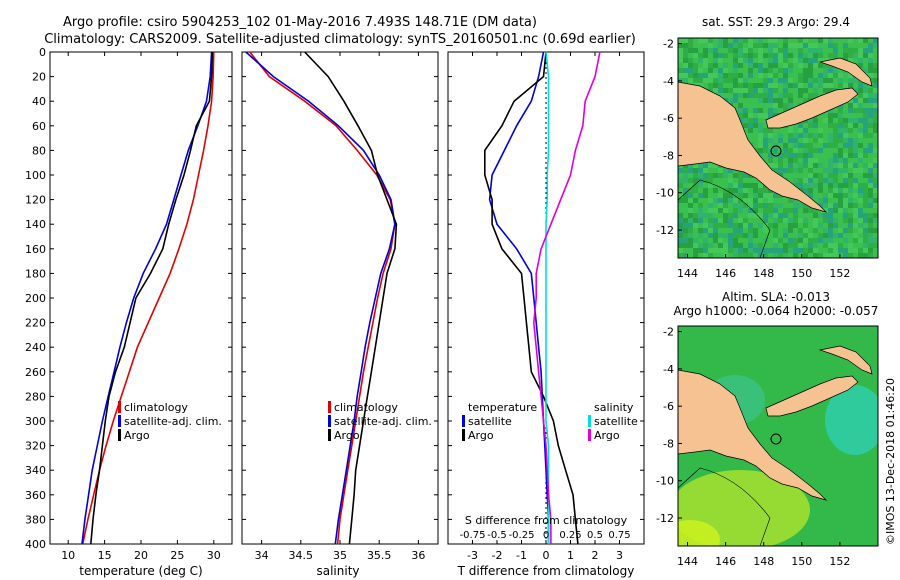 The image size is (900, 580). Describe the element at coordinates (776, 297) in the screenshot. I see `sla-map-title: Altim. SLA: -0.013` at that location.